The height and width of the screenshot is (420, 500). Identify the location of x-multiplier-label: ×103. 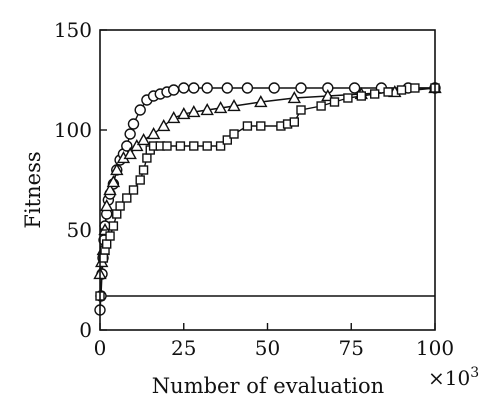
(453, 377).